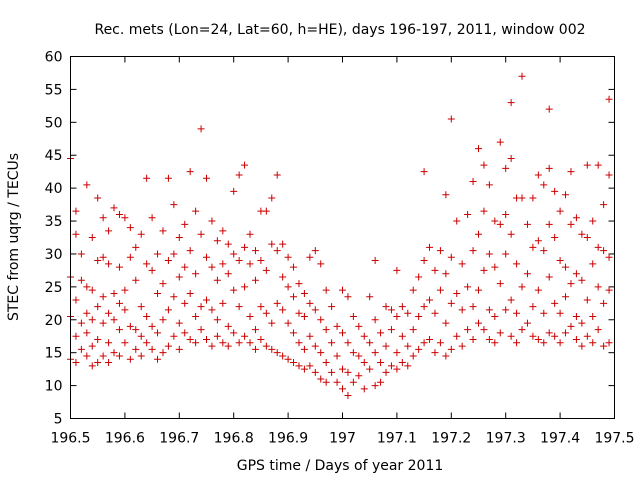  What do you see at coordinates (54, 58) in the screenshot?
I see `y-tick-label: 60` at bounding box center [54, 58].